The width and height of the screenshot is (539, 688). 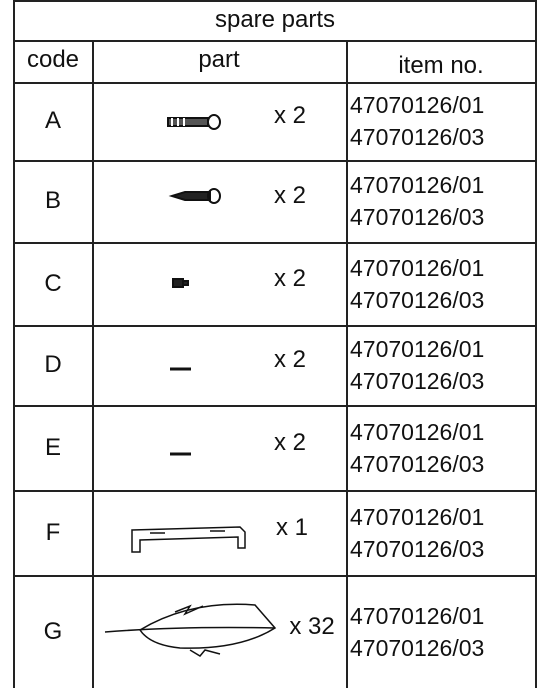 I want to click on row-code: G, so click(x=53, y=631).